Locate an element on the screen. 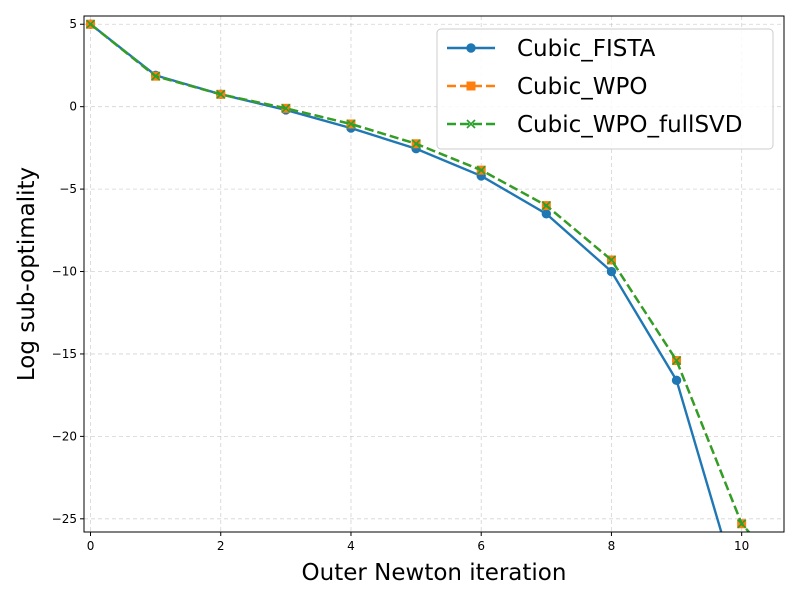 The height and width of the screenshot is (600, 800). legend-entry: Cubic_FISTA is located at coordinates (551, 49).